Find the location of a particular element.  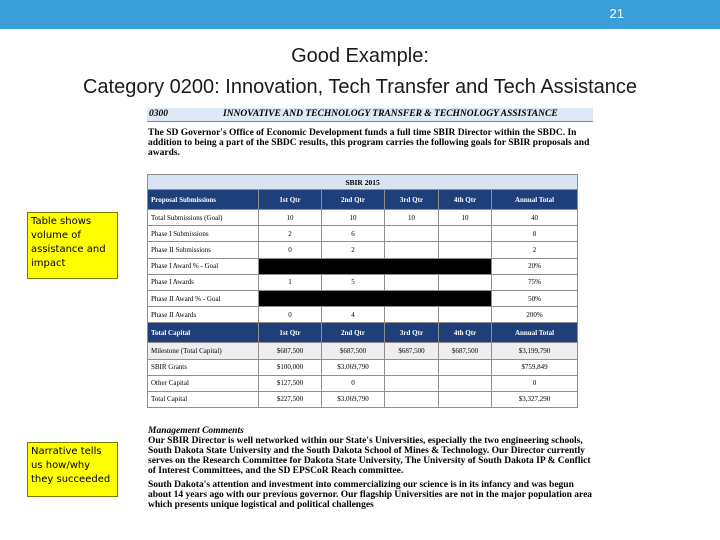

table-row: Phase II Awards 0 4 200% is located at coordinates (363, 315).